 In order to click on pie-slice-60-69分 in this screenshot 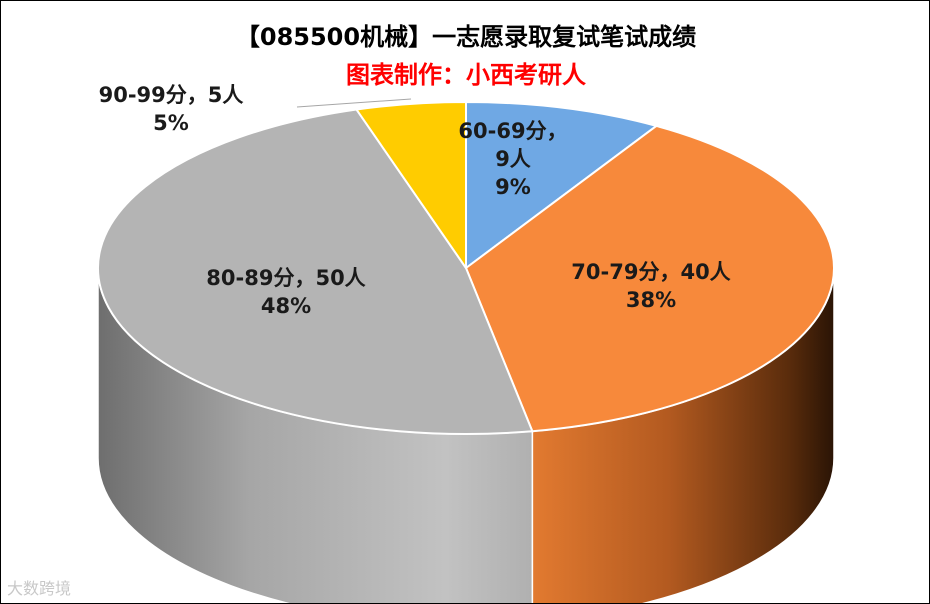, I will do `click(562, 185)`.